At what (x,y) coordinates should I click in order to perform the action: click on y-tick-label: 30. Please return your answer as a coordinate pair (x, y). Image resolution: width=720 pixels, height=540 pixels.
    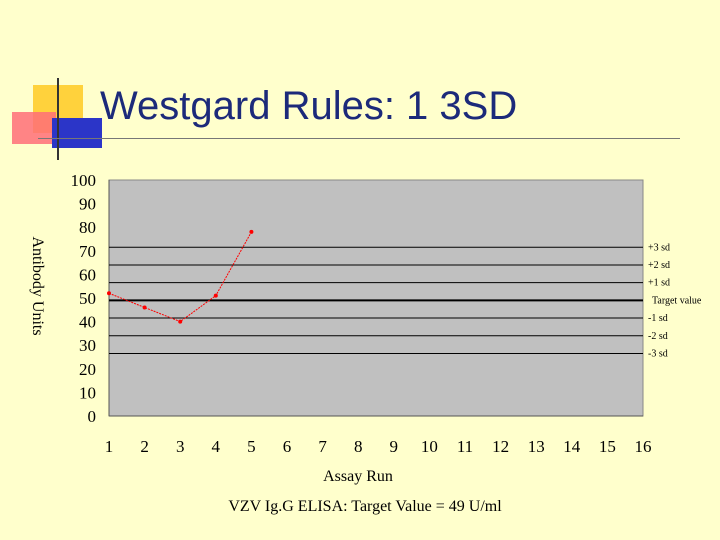
    Looking at the image, I should click on (87, 345).